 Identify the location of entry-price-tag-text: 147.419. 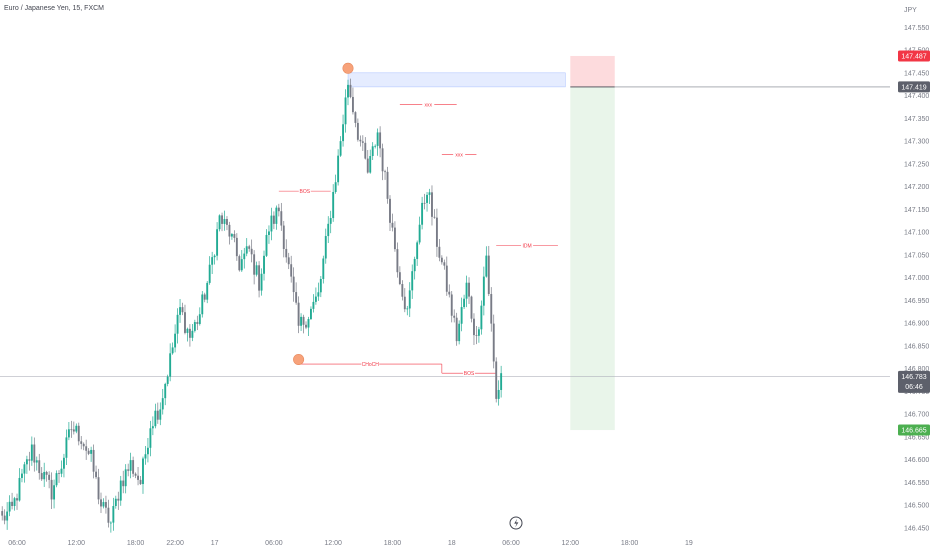
(913, 87).